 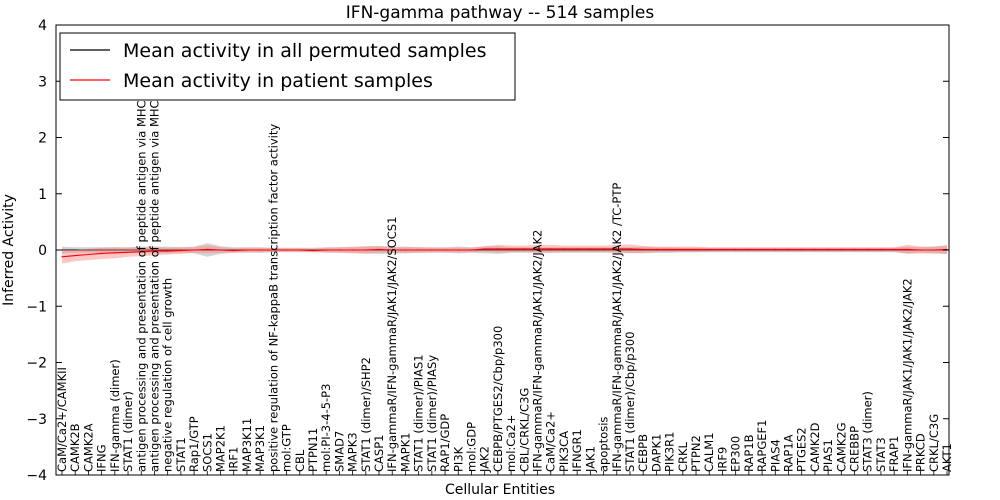 What do you see at coordinates (353, 452) in the screenshot?
I see `category-label: MAPK3` at bounding box center [353, 452].